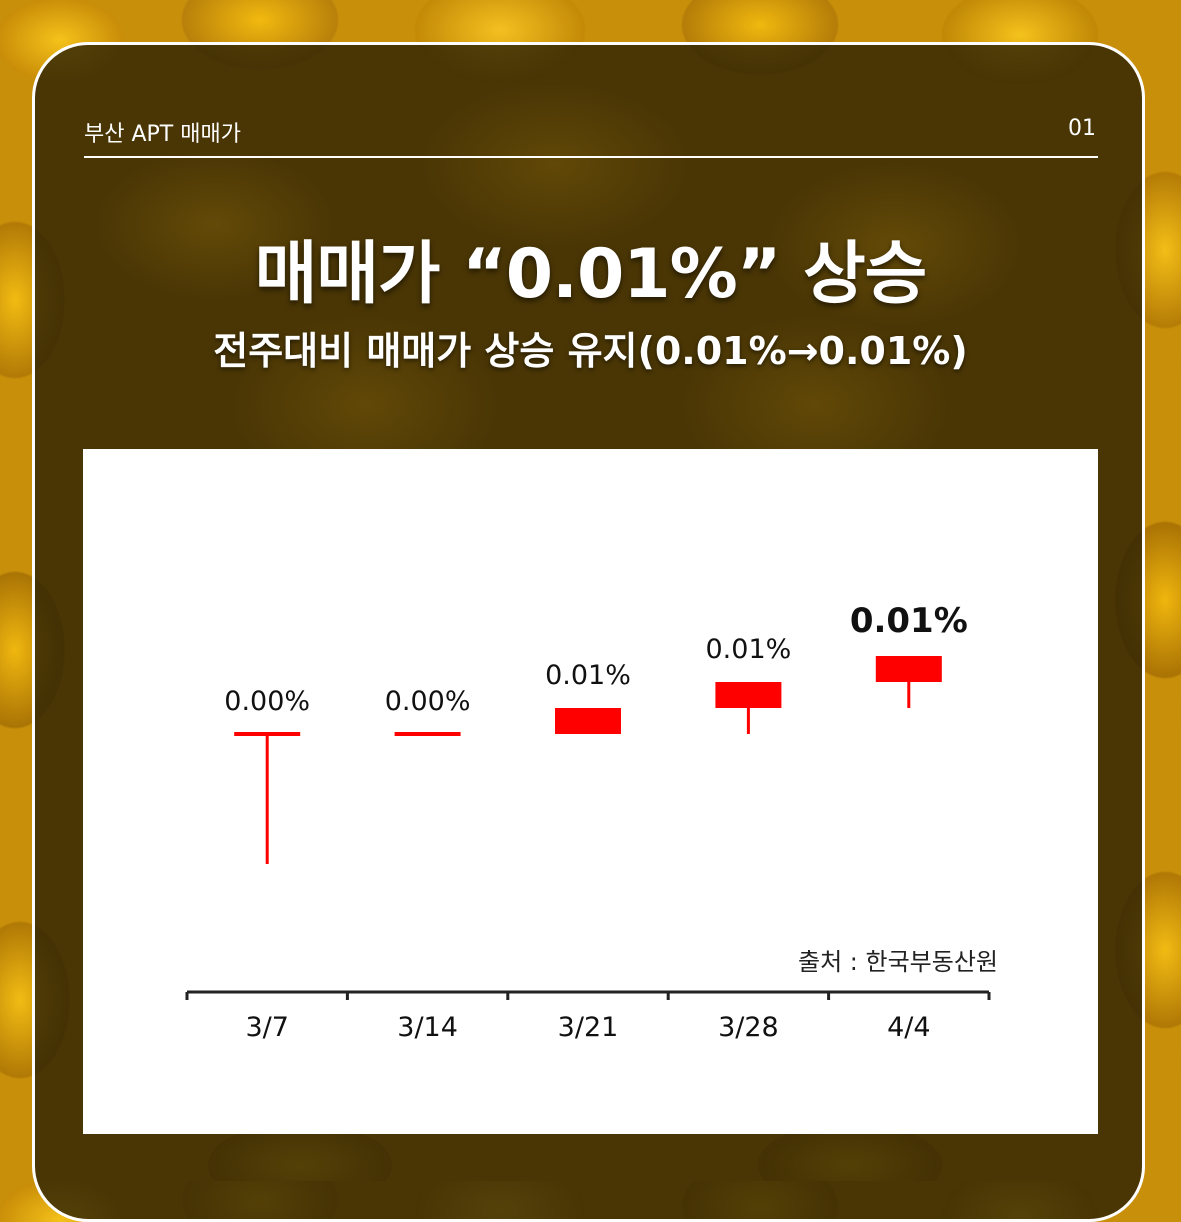 The height and width of the screenshot is (1222, 1181). What do you see at coordinates (588, 1027) in the screenshot?
I see `x-tick-label: 3/21` at bounding box center [588, 1027].